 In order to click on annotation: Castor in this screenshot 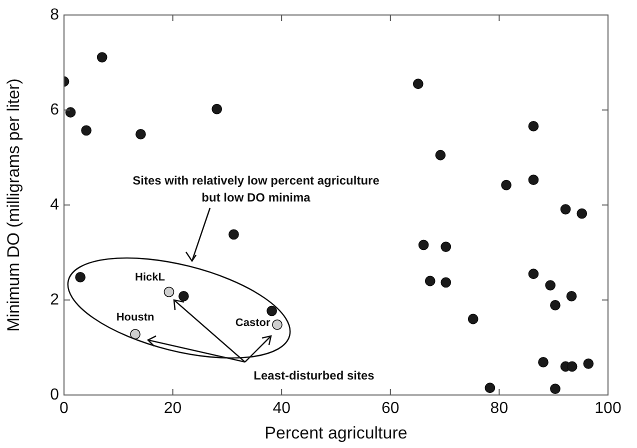, I will do `click(253, 323)`.